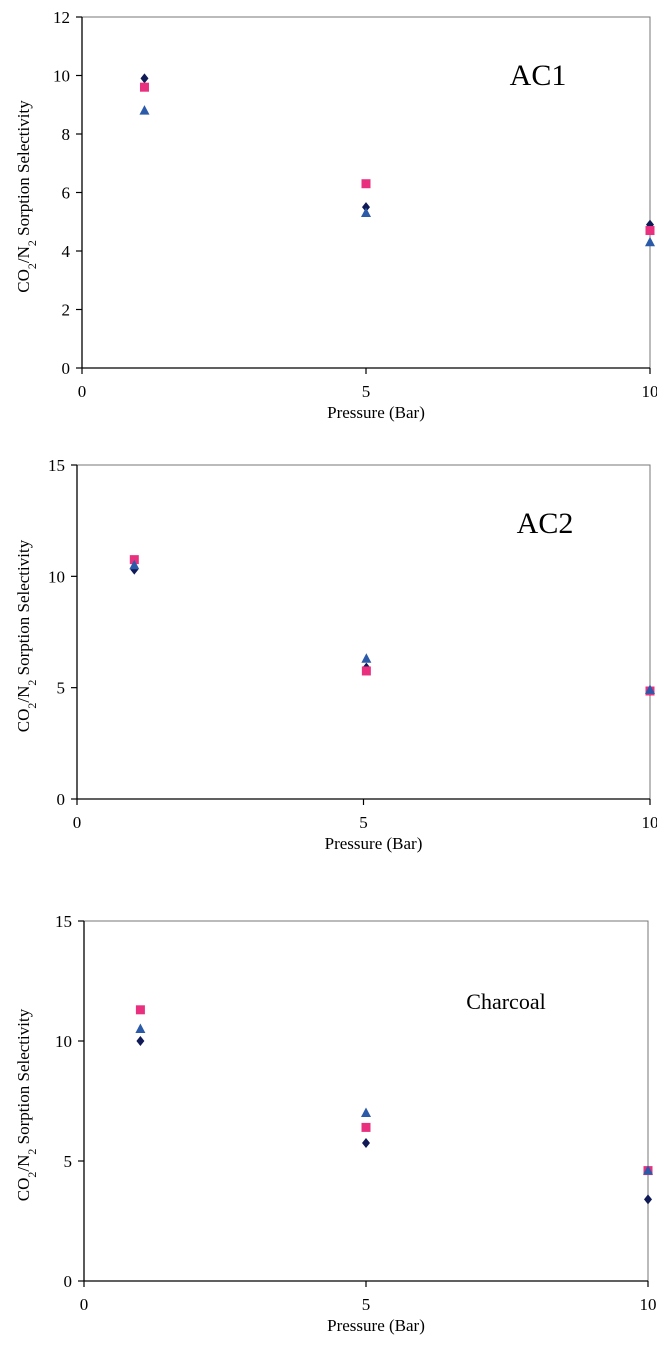 The width and height of the screenshot is (657, 1350). I want to click on y-tick-label: 12, so click(61, 17).